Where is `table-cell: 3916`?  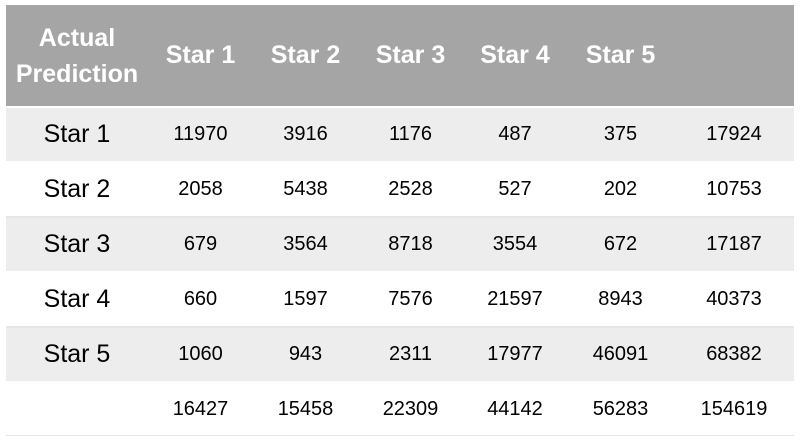 table-cell: 3916 is located at coordinates (305, 135).